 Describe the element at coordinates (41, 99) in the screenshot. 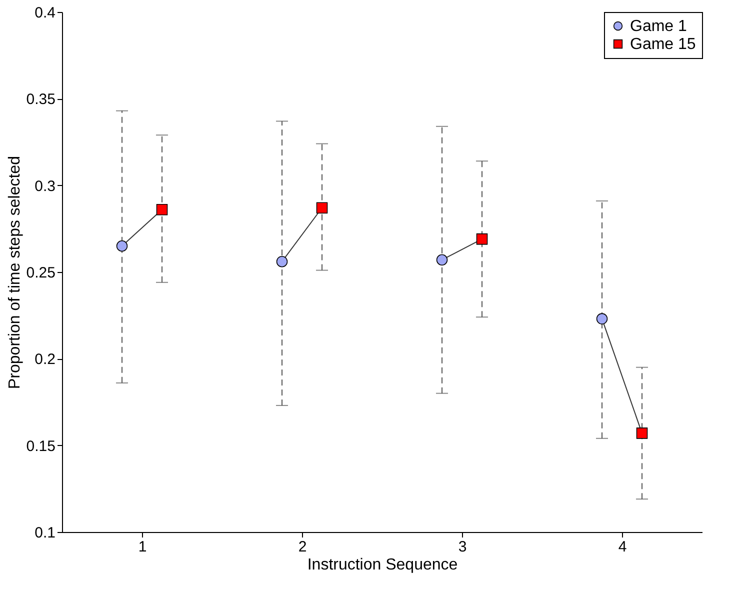

I see `y-tick-label: 0.35` at that location.